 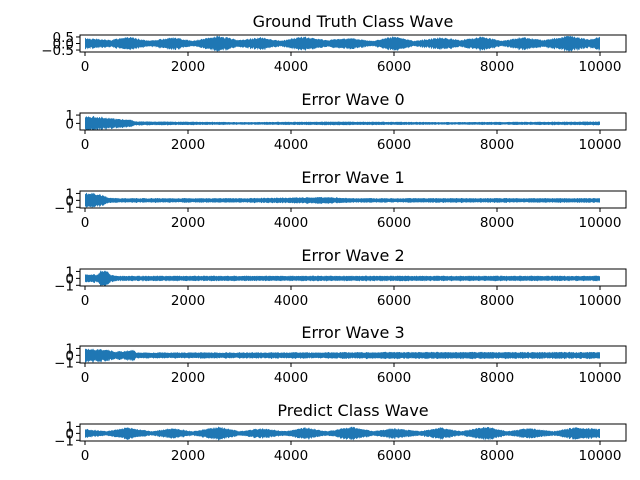 What do you see at coordinates (352, 410) in the screenshot?
I see `subplot-title: Predict Class Wave` at bounding box center [352, 410].